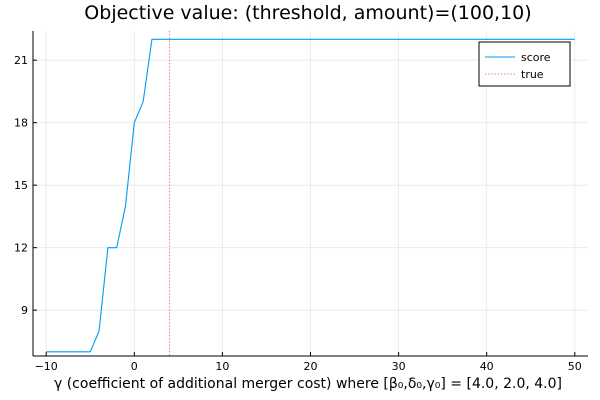 Image resolution: width=600 pixels, height=400 pixels. I want to click on y-tick-label: 18, so click(21, 123).